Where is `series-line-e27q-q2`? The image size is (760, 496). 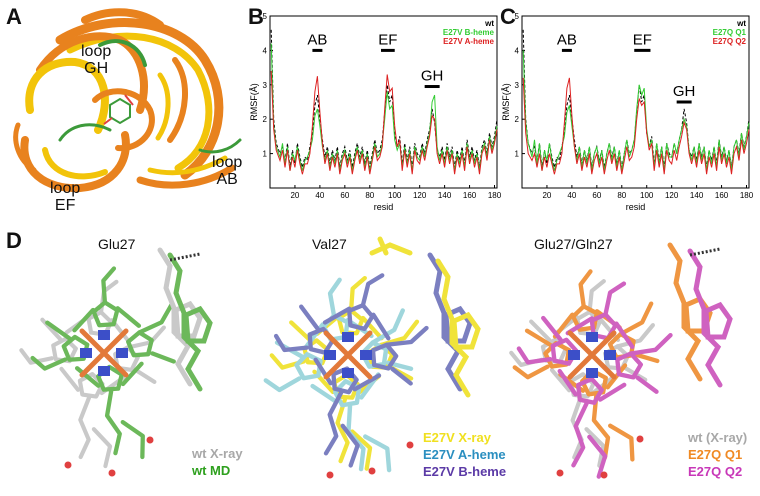 series-line-e27q-q2 is located at coordinates (636, 126).